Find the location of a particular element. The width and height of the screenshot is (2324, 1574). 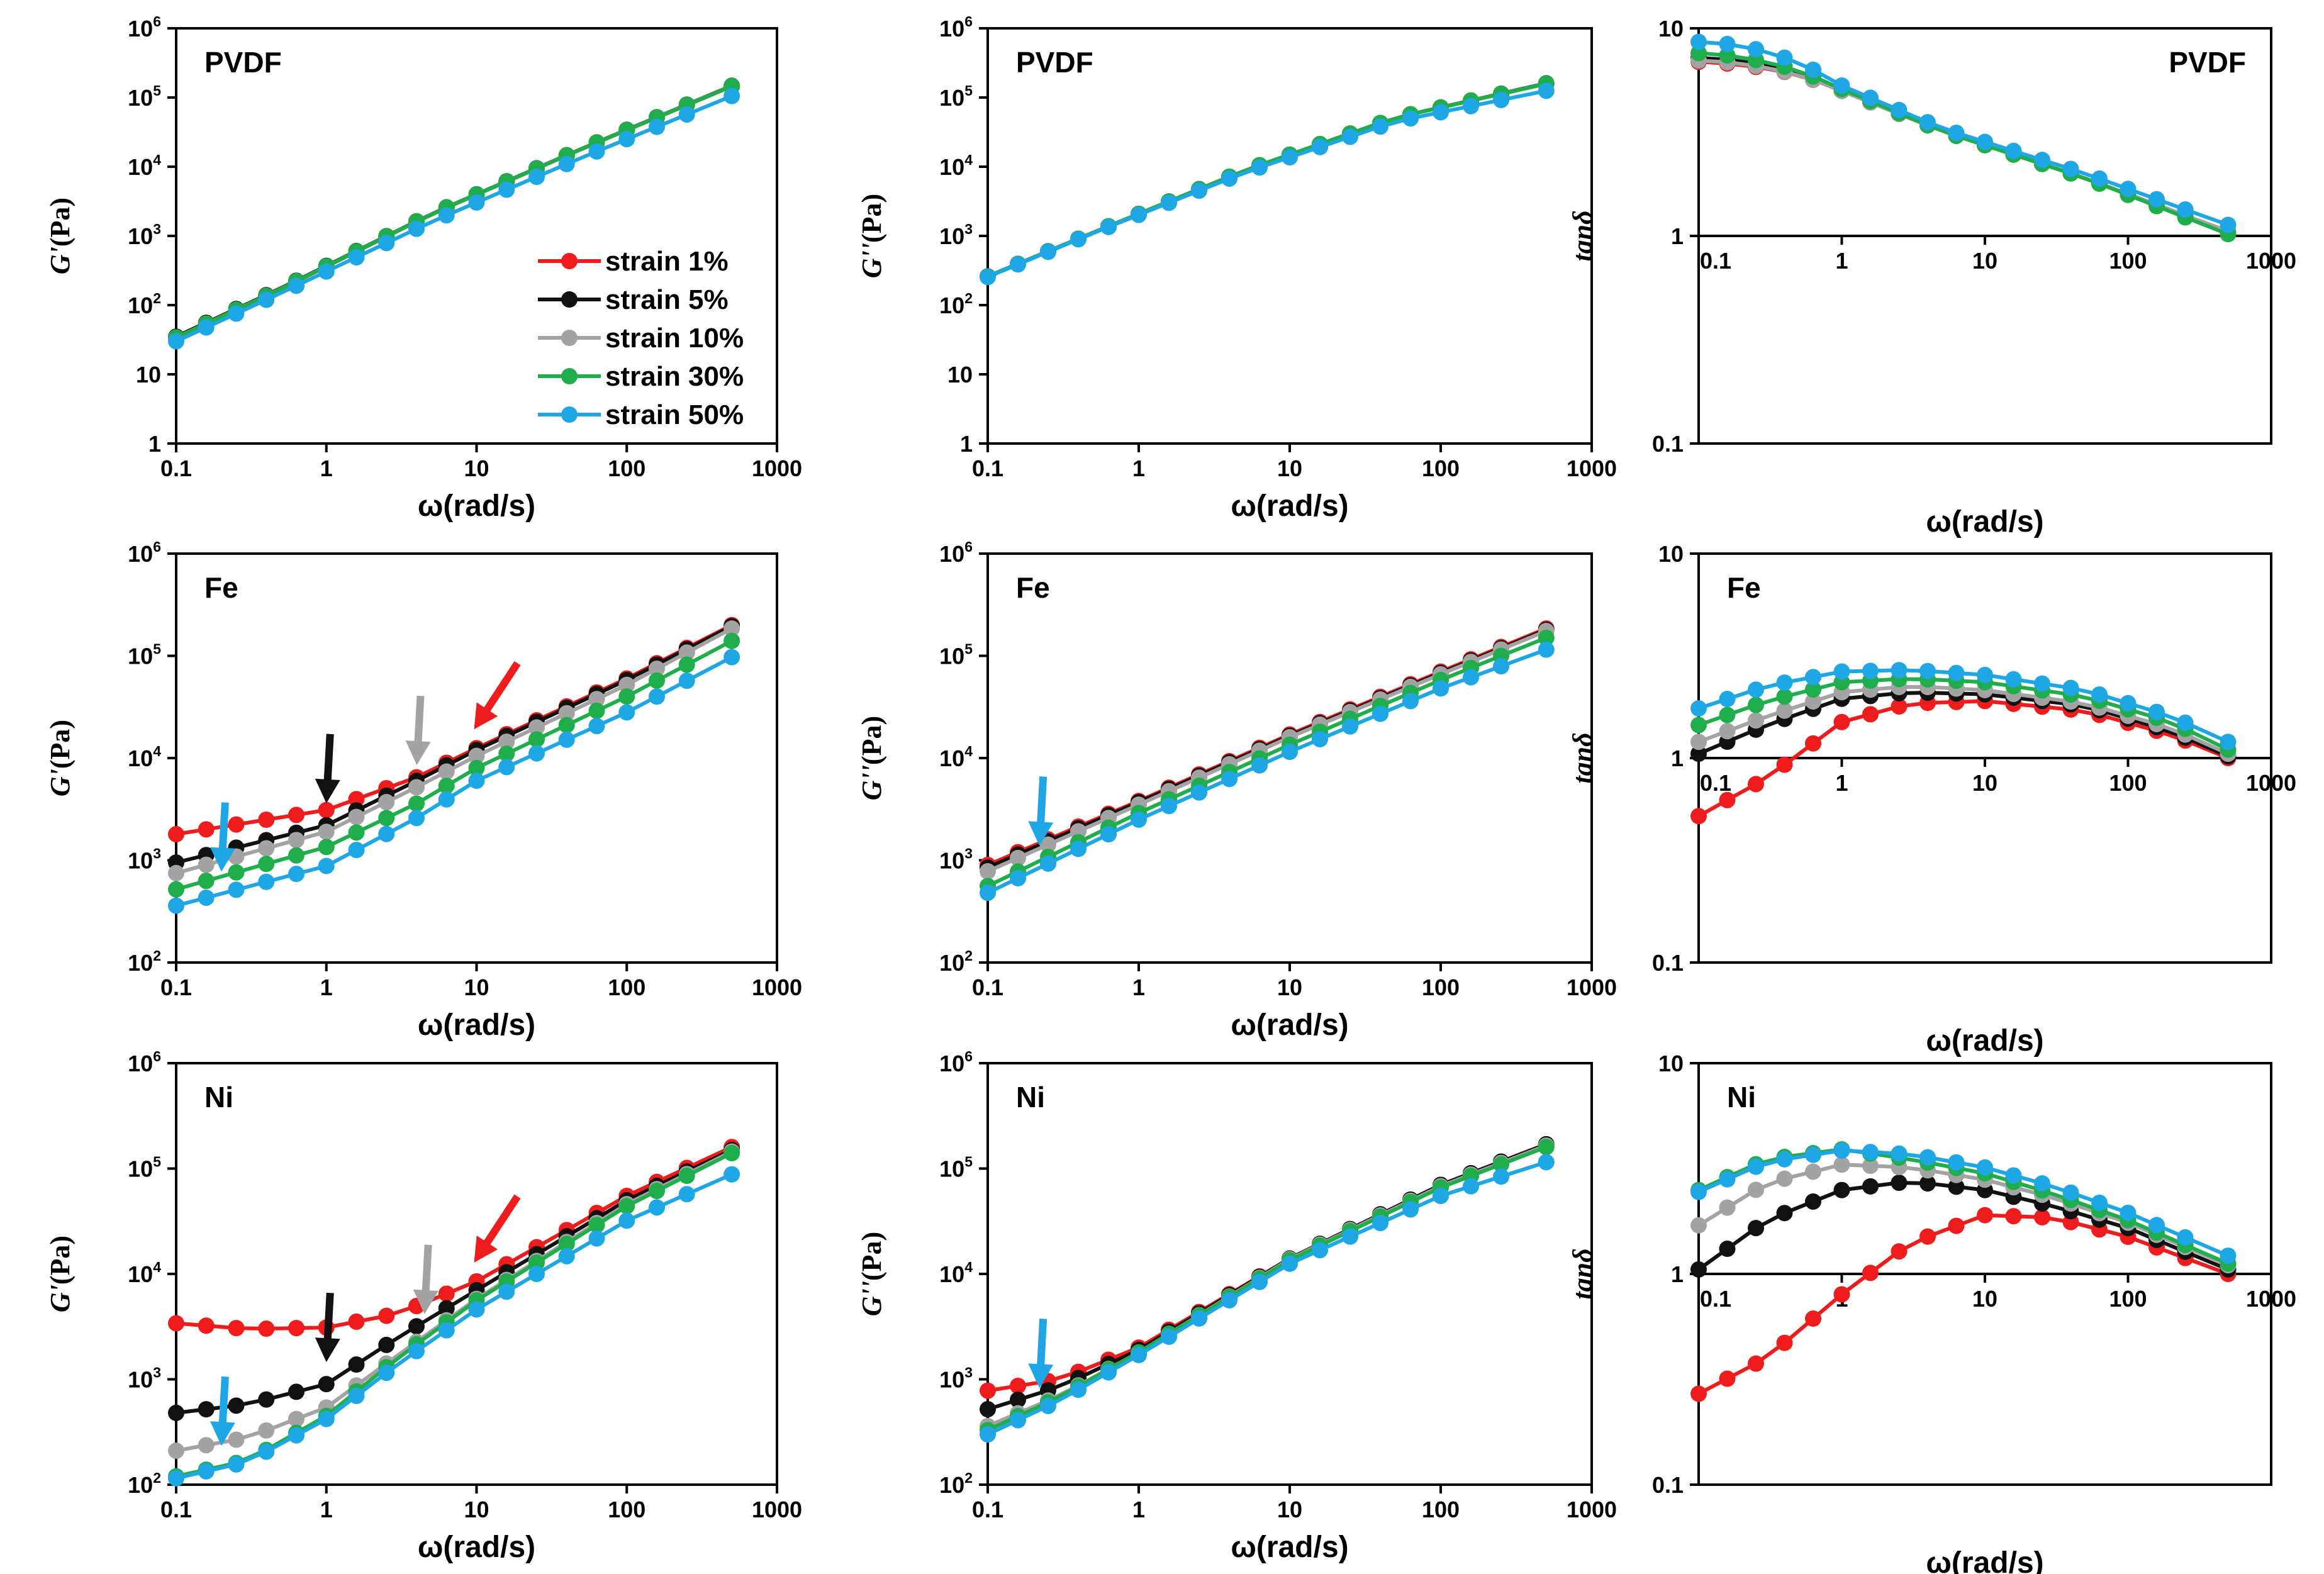

y-tick-label: 10 is located at coordinates (1671, 1063).